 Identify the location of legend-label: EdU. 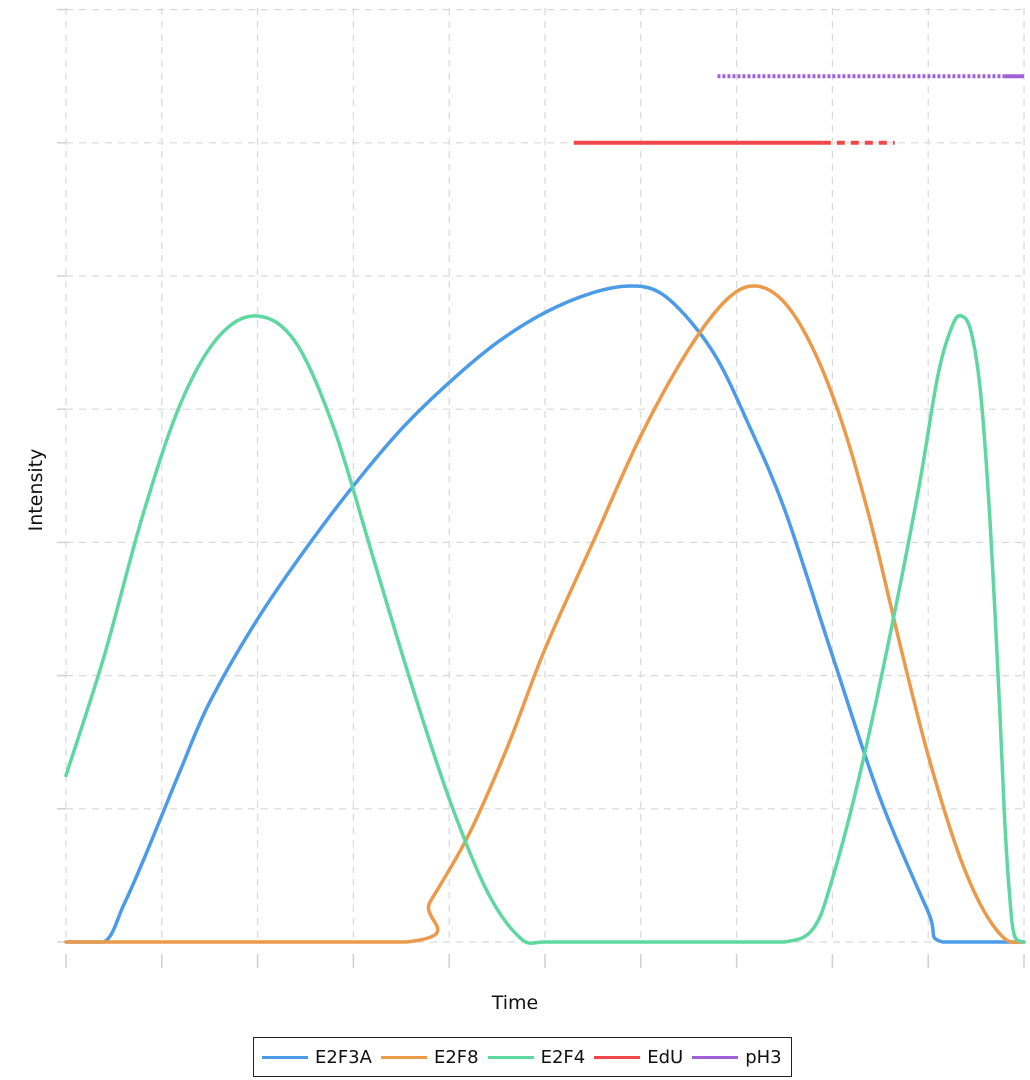
(665, 1057).